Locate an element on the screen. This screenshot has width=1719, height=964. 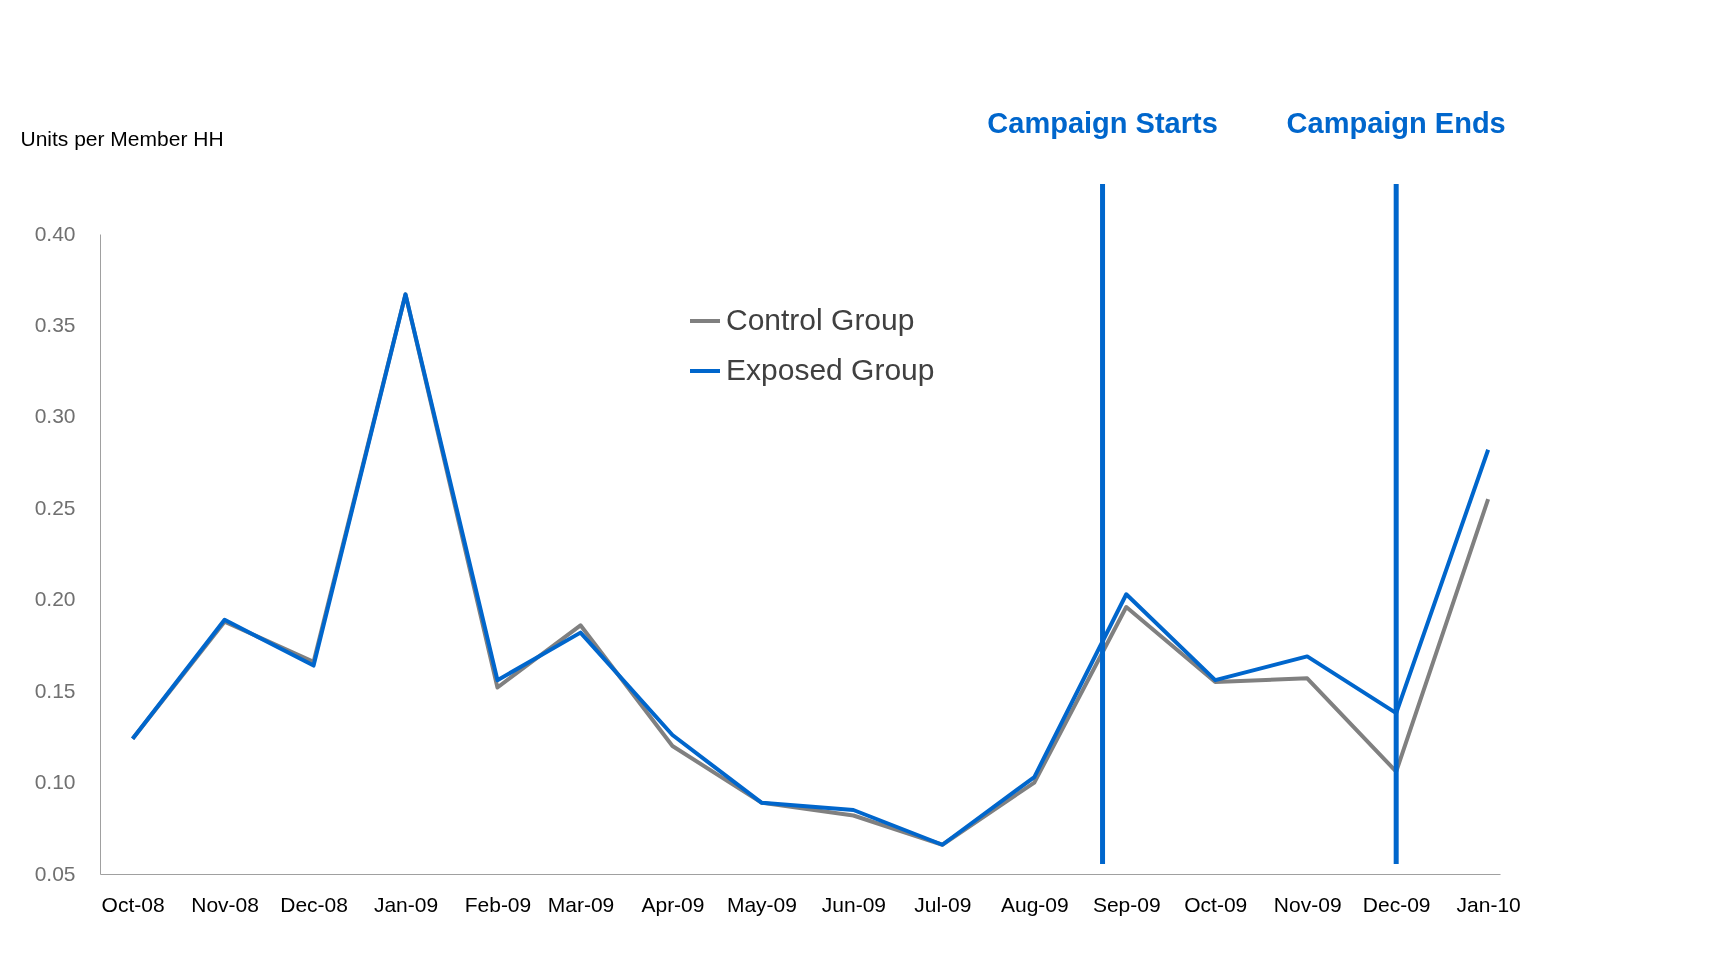
x-tick-label: Jan-09 is located at coordinates (406, 904).